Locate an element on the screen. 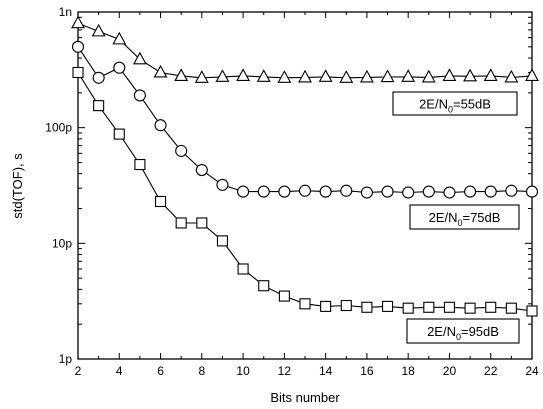 The height and width of the screenshot is (409, 543). series-label-box: 2E/N0=95dB is located at coordinates (463, 331).